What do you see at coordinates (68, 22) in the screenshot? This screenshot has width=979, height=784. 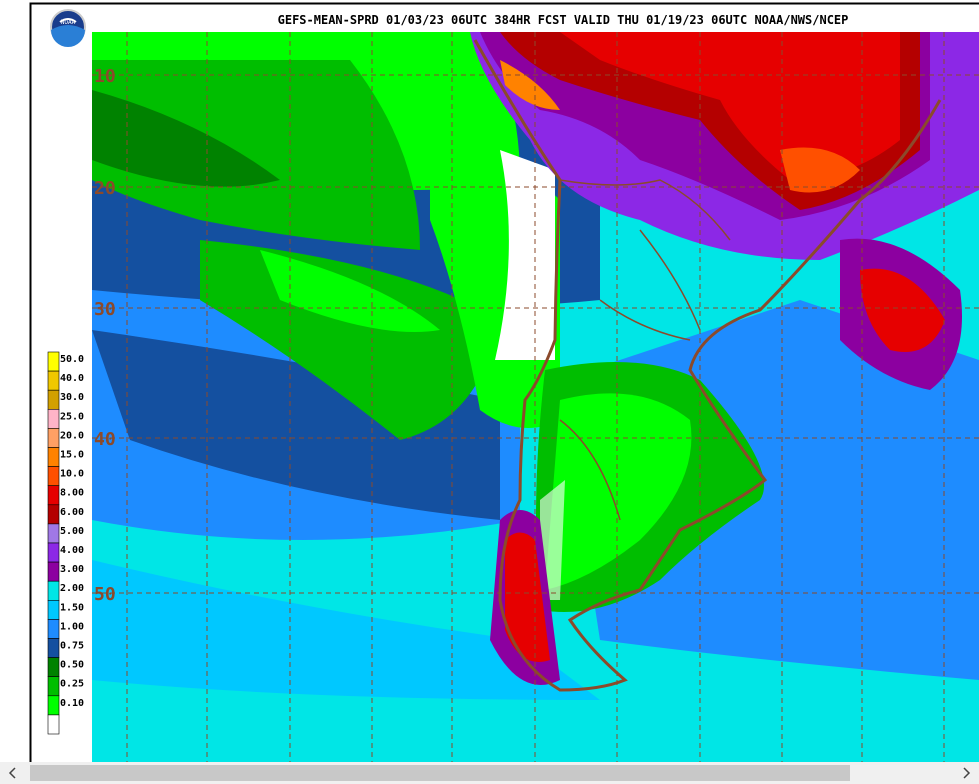 I see `logo-text: NOAA` at bounding box center [68, 22].